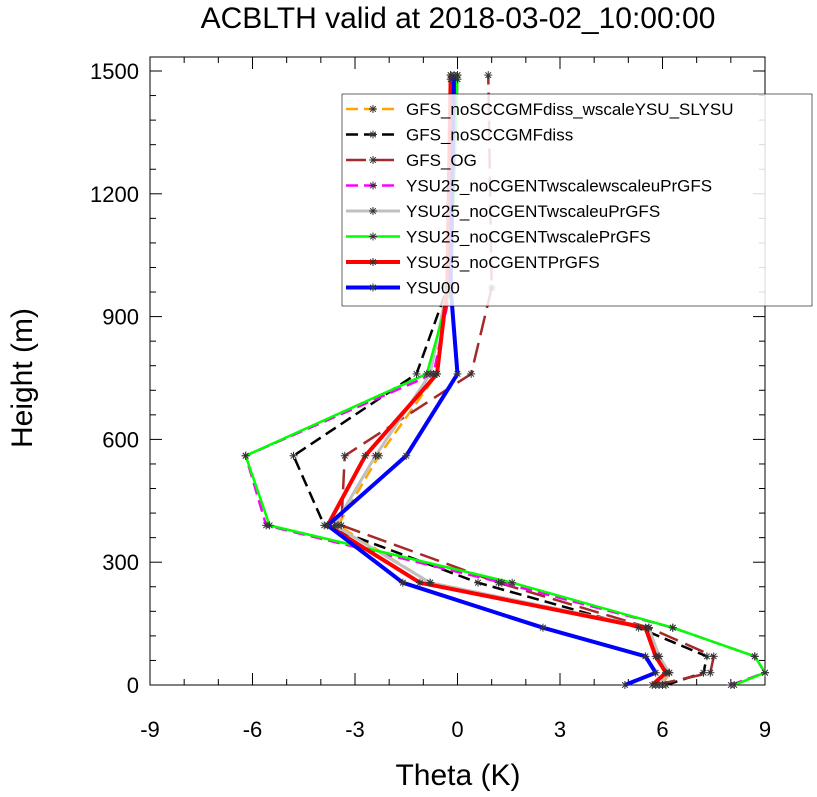 The height and width of the screenshot is (797, 817). Describe the element at coordinates (457, 775) in the screenshot. I see `x-axis-label: Theta (K)` at that location.